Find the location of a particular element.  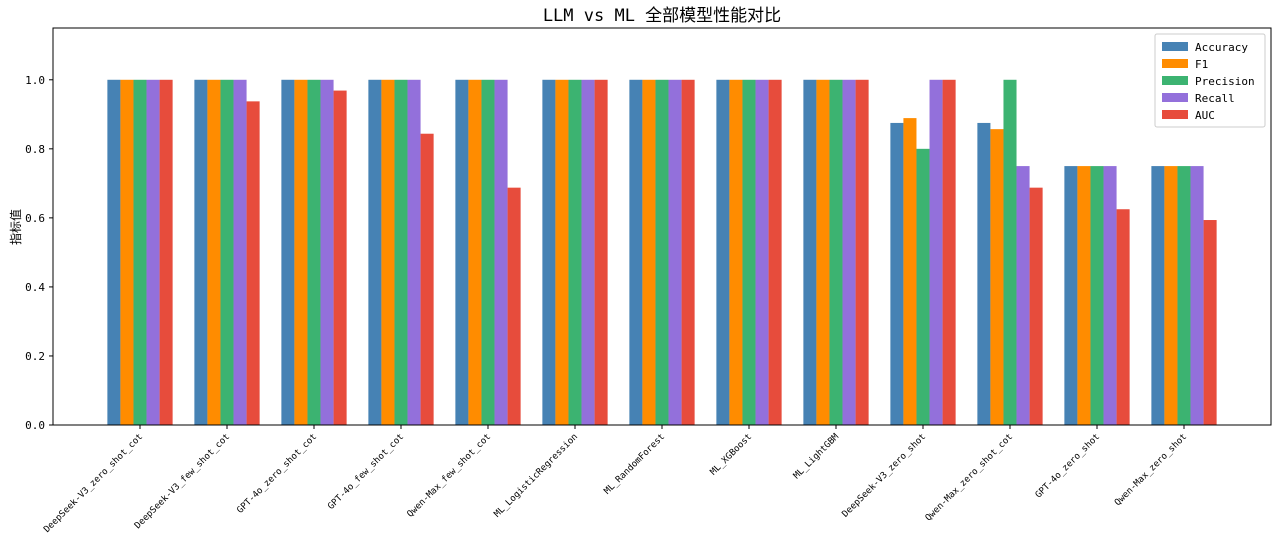

legend-label: AUC is located at coordinates (1205, 115).